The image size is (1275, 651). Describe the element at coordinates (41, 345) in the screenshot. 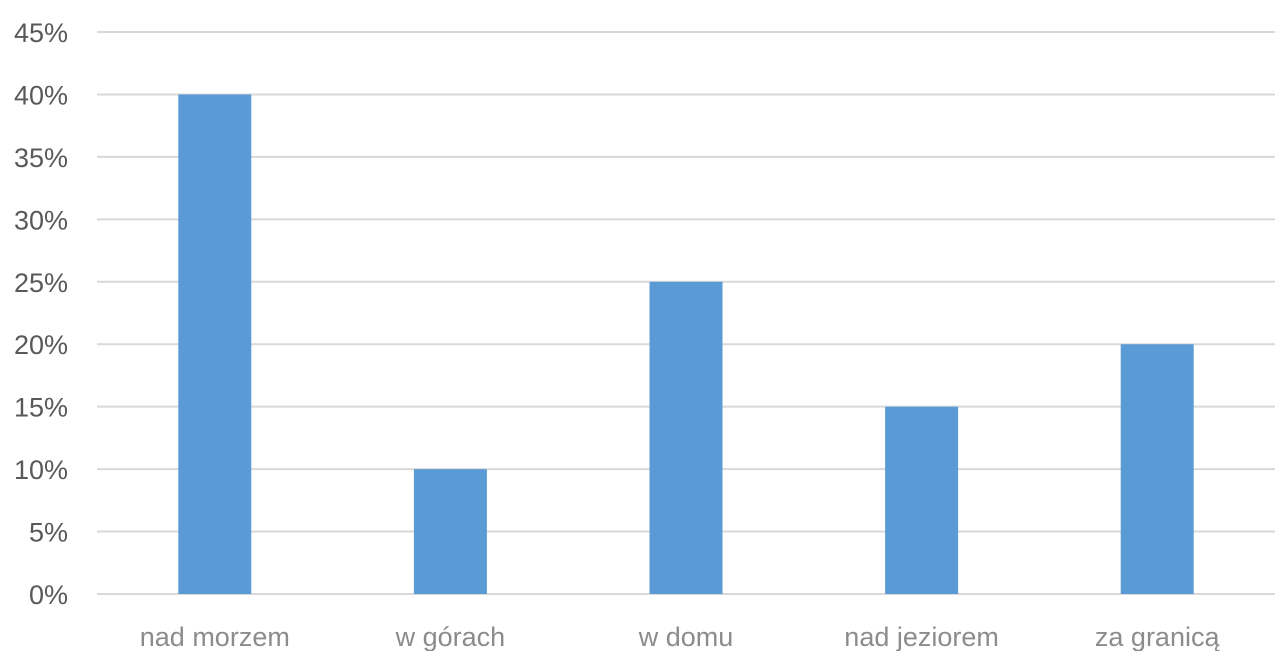

I see `y-tick-label: 20%` at that location.